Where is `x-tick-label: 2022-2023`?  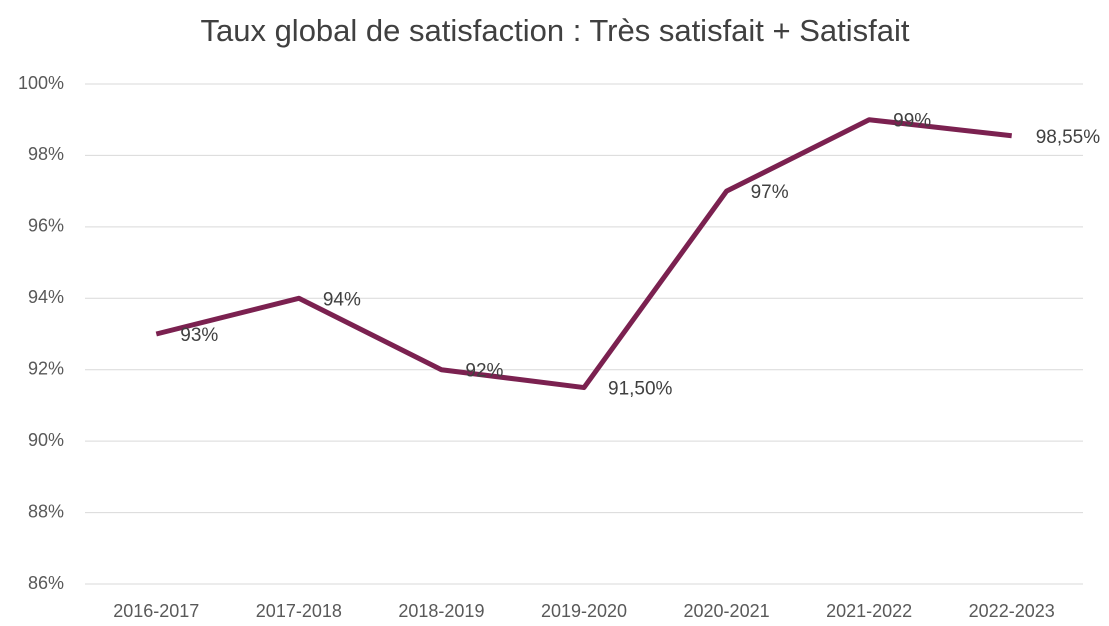
x-tick-label: 2022-2023 is located at coordinates (1012, 611).